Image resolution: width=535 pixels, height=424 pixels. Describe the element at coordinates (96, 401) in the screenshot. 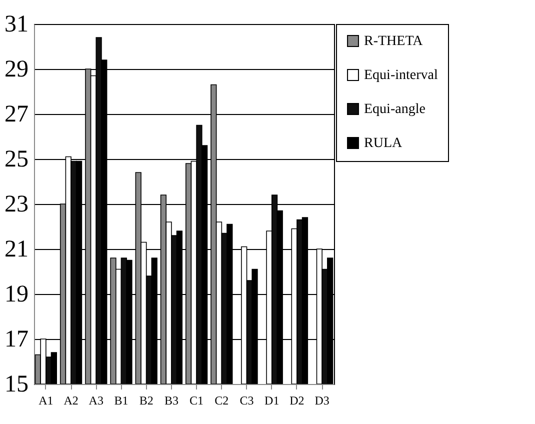

I see `x-tick-label: A3` at that location.